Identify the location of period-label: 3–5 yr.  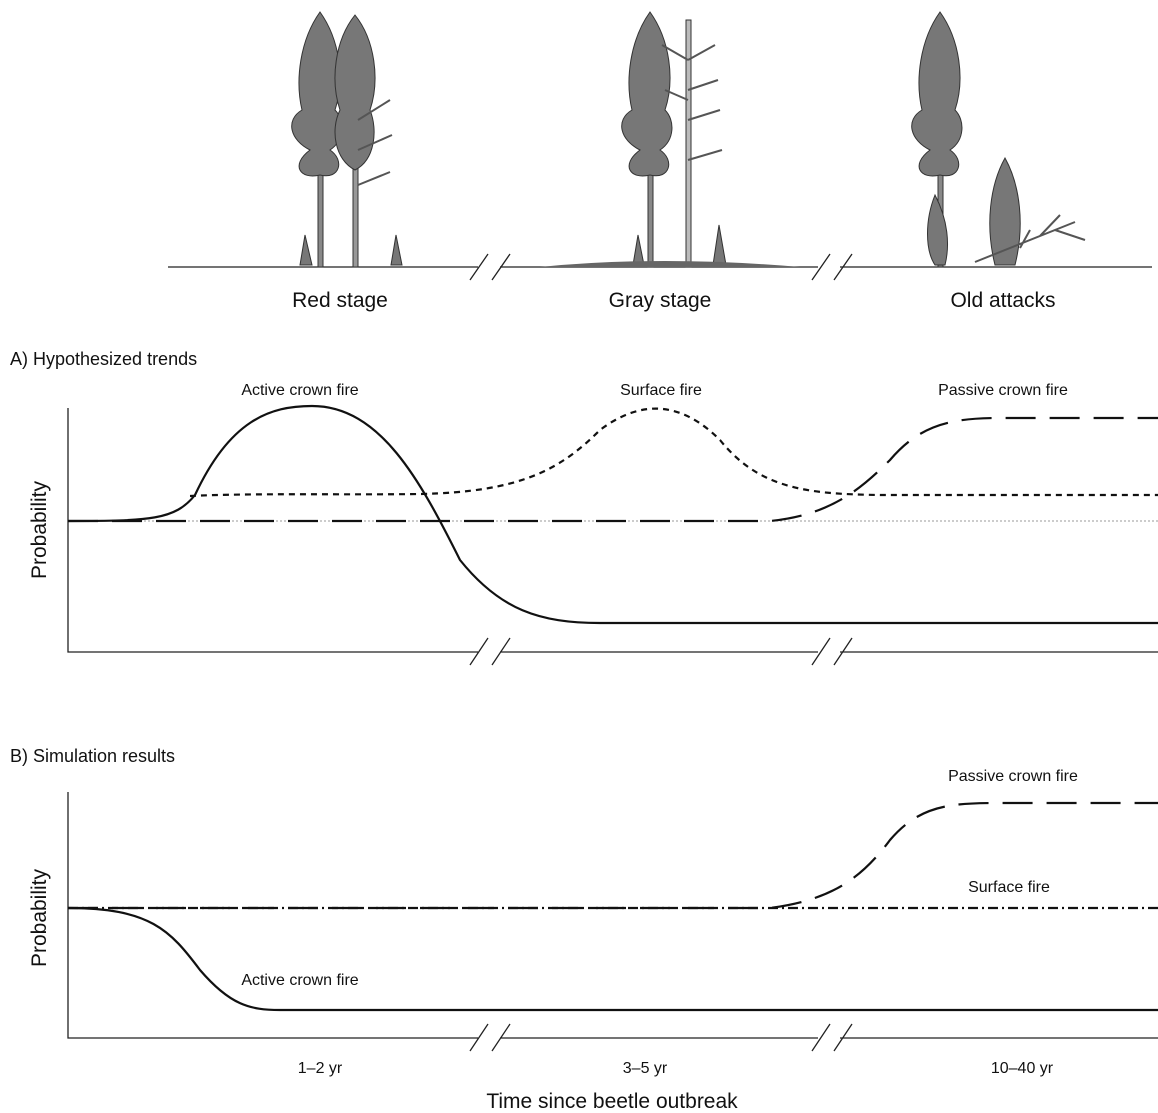
(645, 1068).